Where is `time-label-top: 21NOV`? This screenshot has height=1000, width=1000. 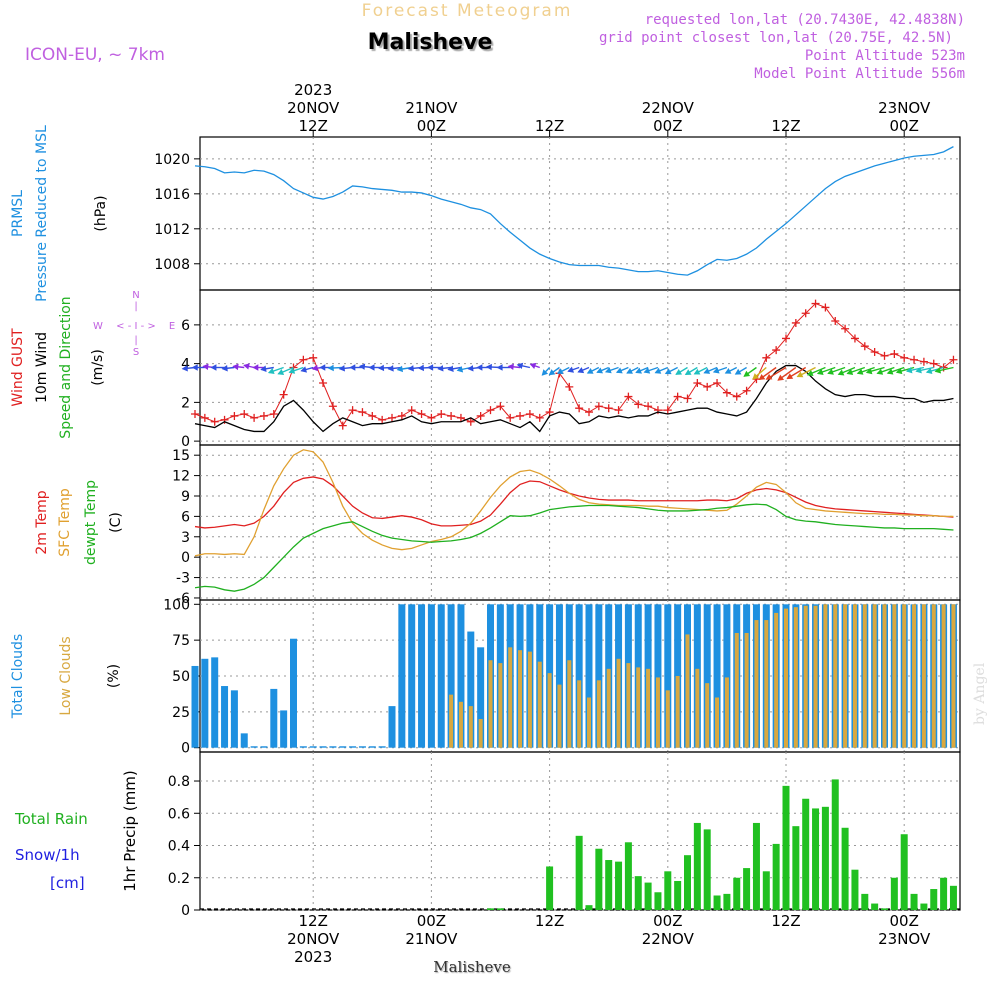 time-label-top: 21NOV is located at coordinates (431, 108).